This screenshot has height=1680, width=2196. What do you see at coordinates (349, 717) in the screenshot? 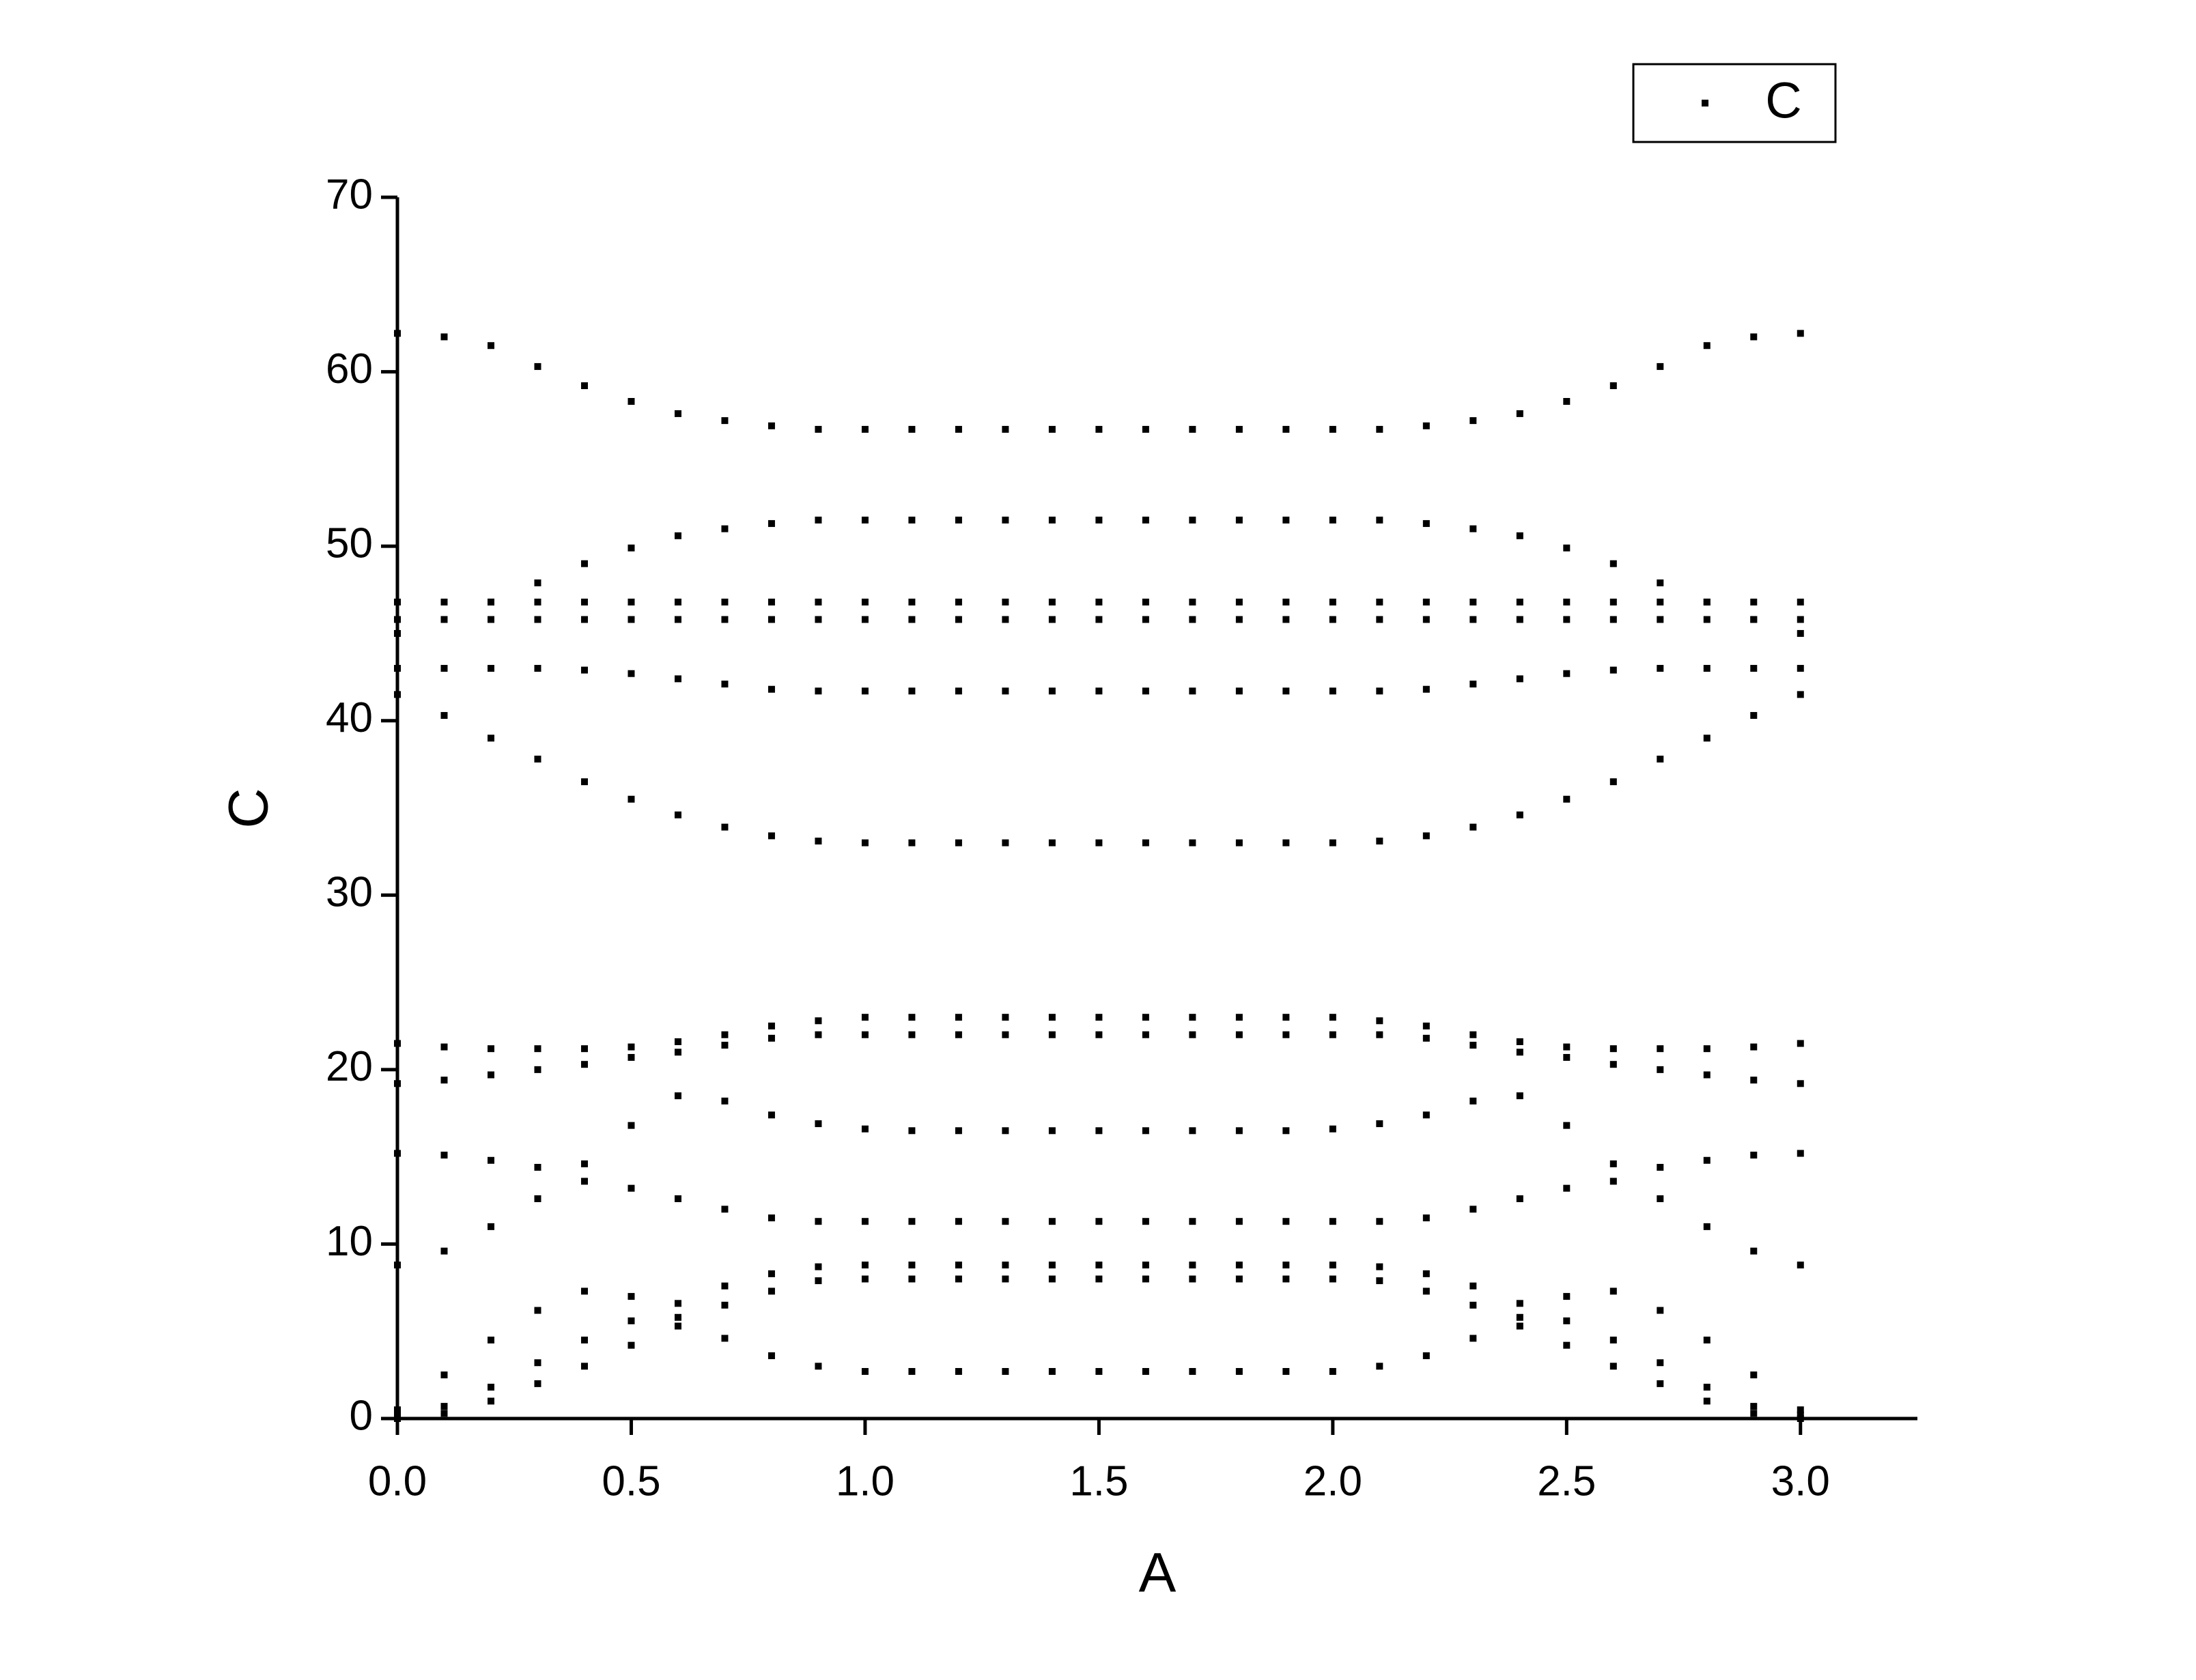
I see `y-tick-label: 40` at bounding box center [349, 717].